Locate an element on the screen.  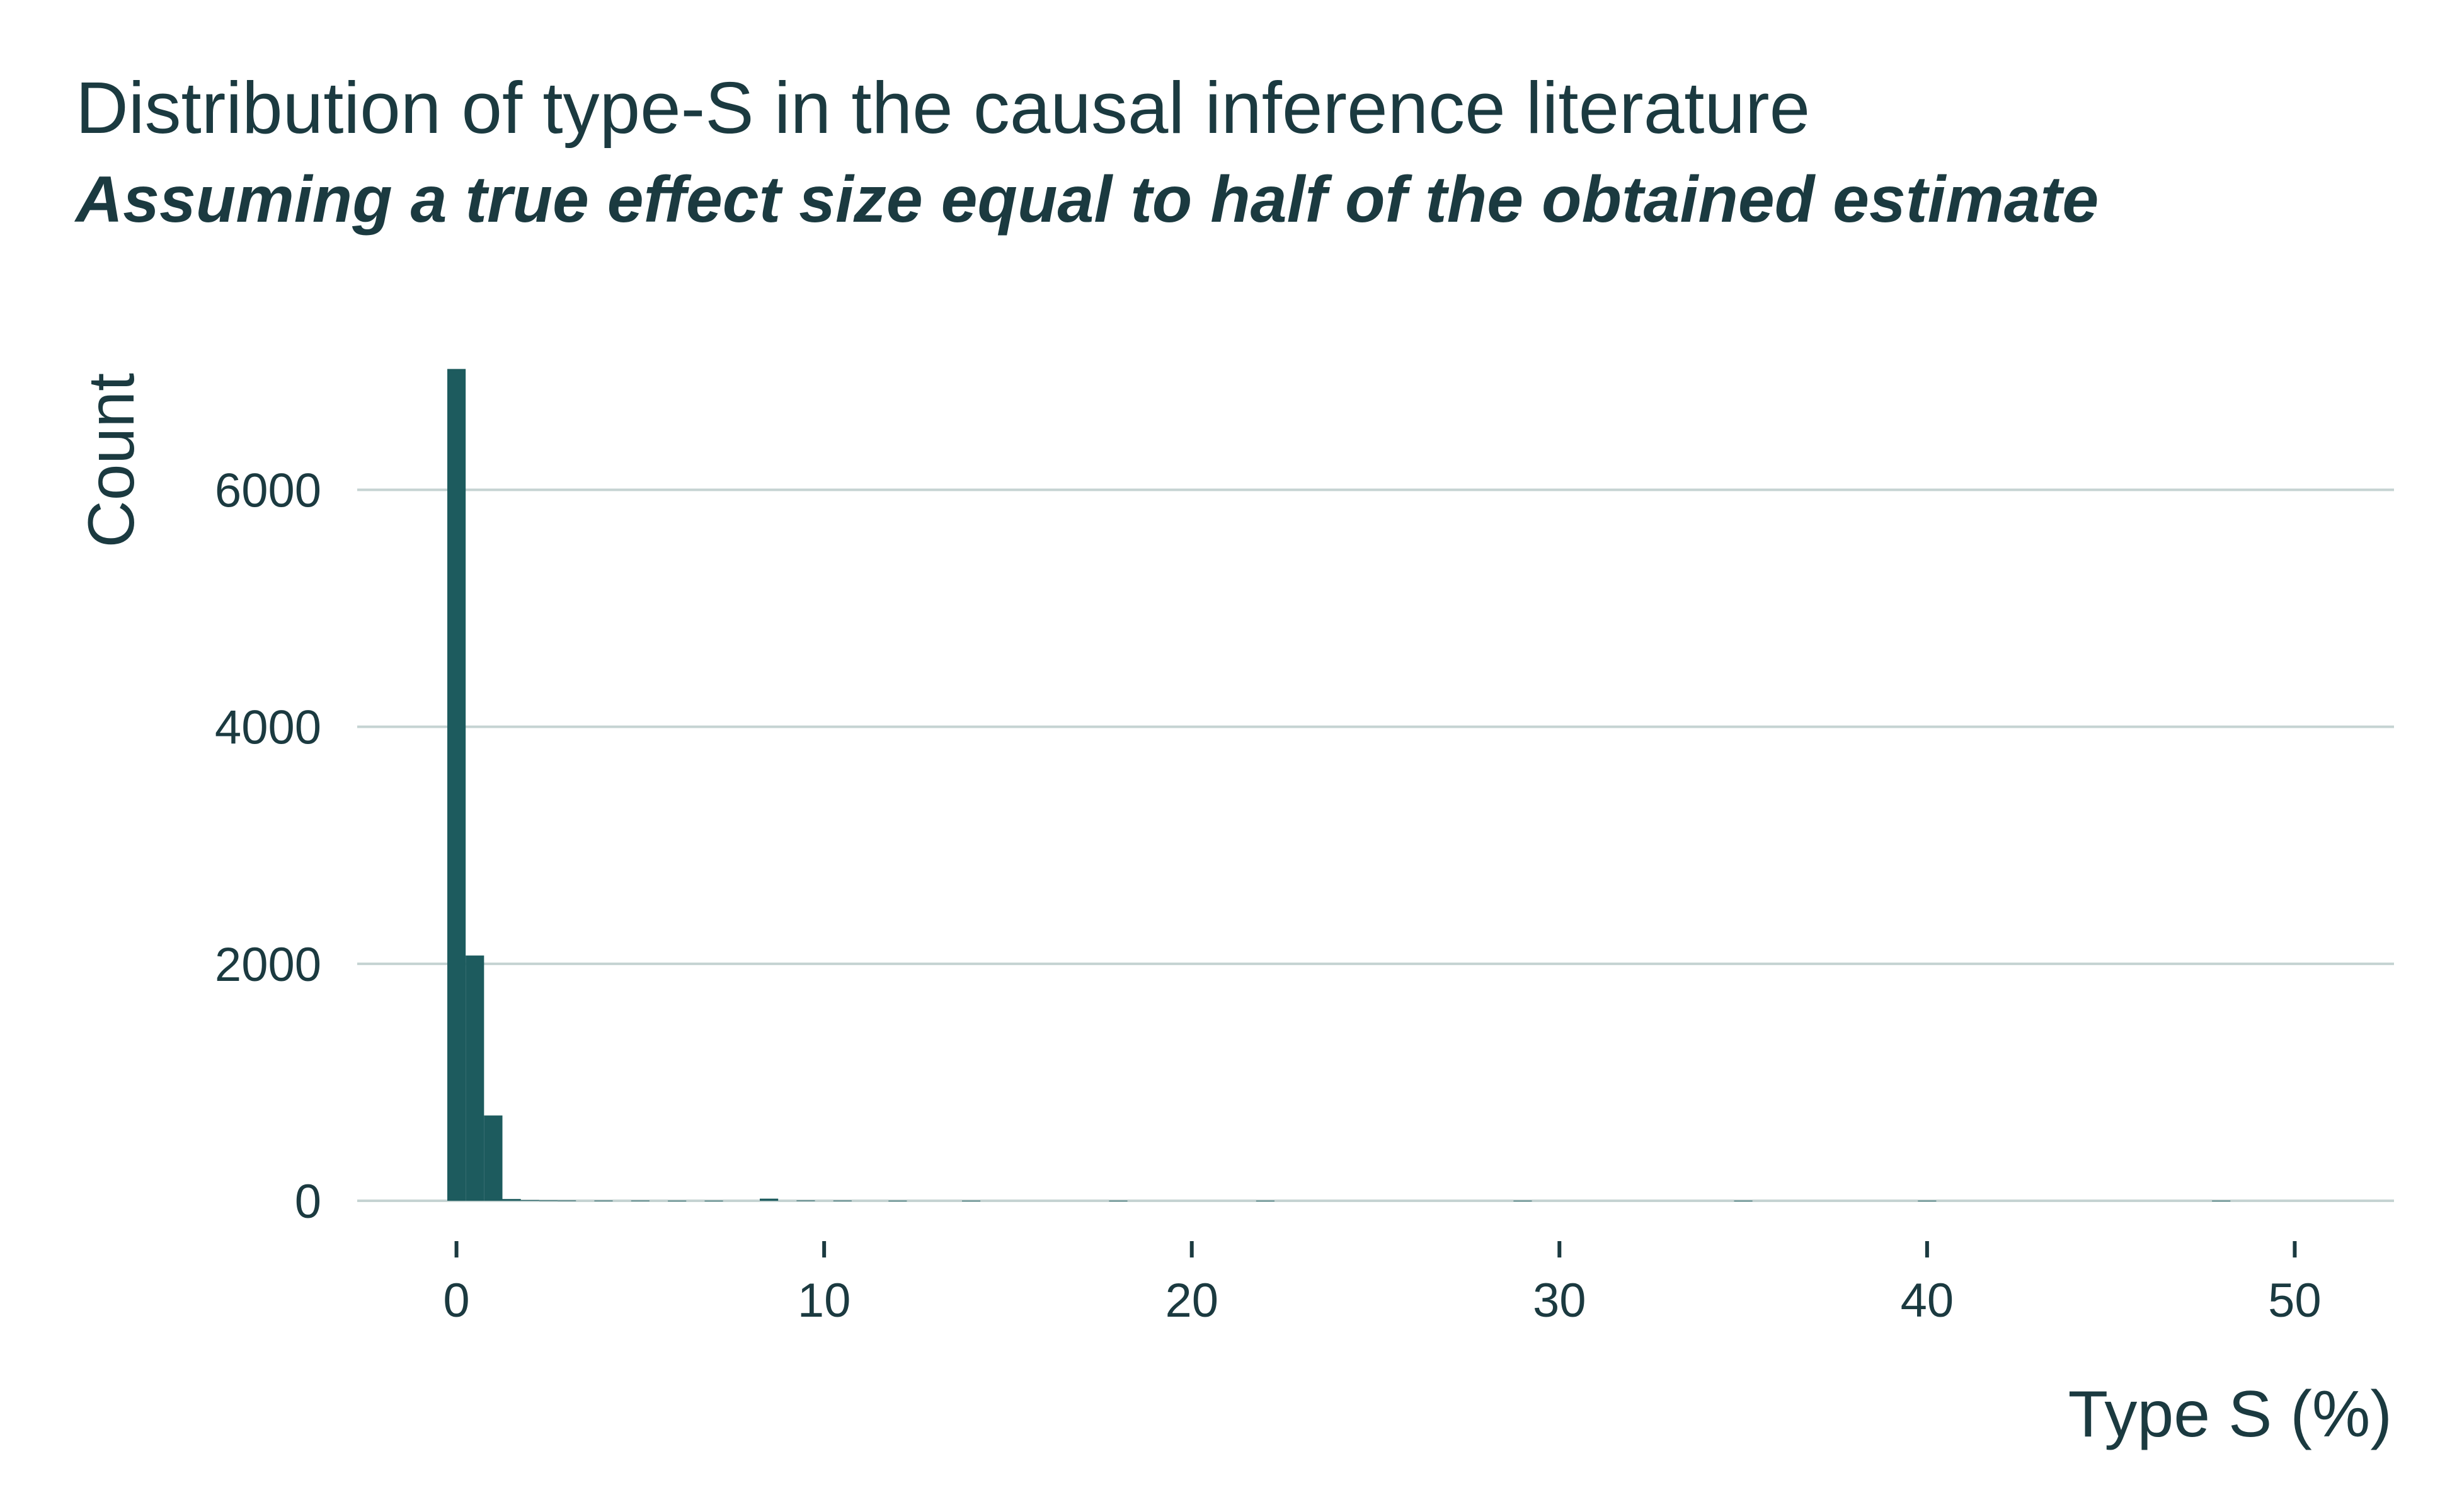
y-tick-label: 4000 is located at coordinates (268, 728).